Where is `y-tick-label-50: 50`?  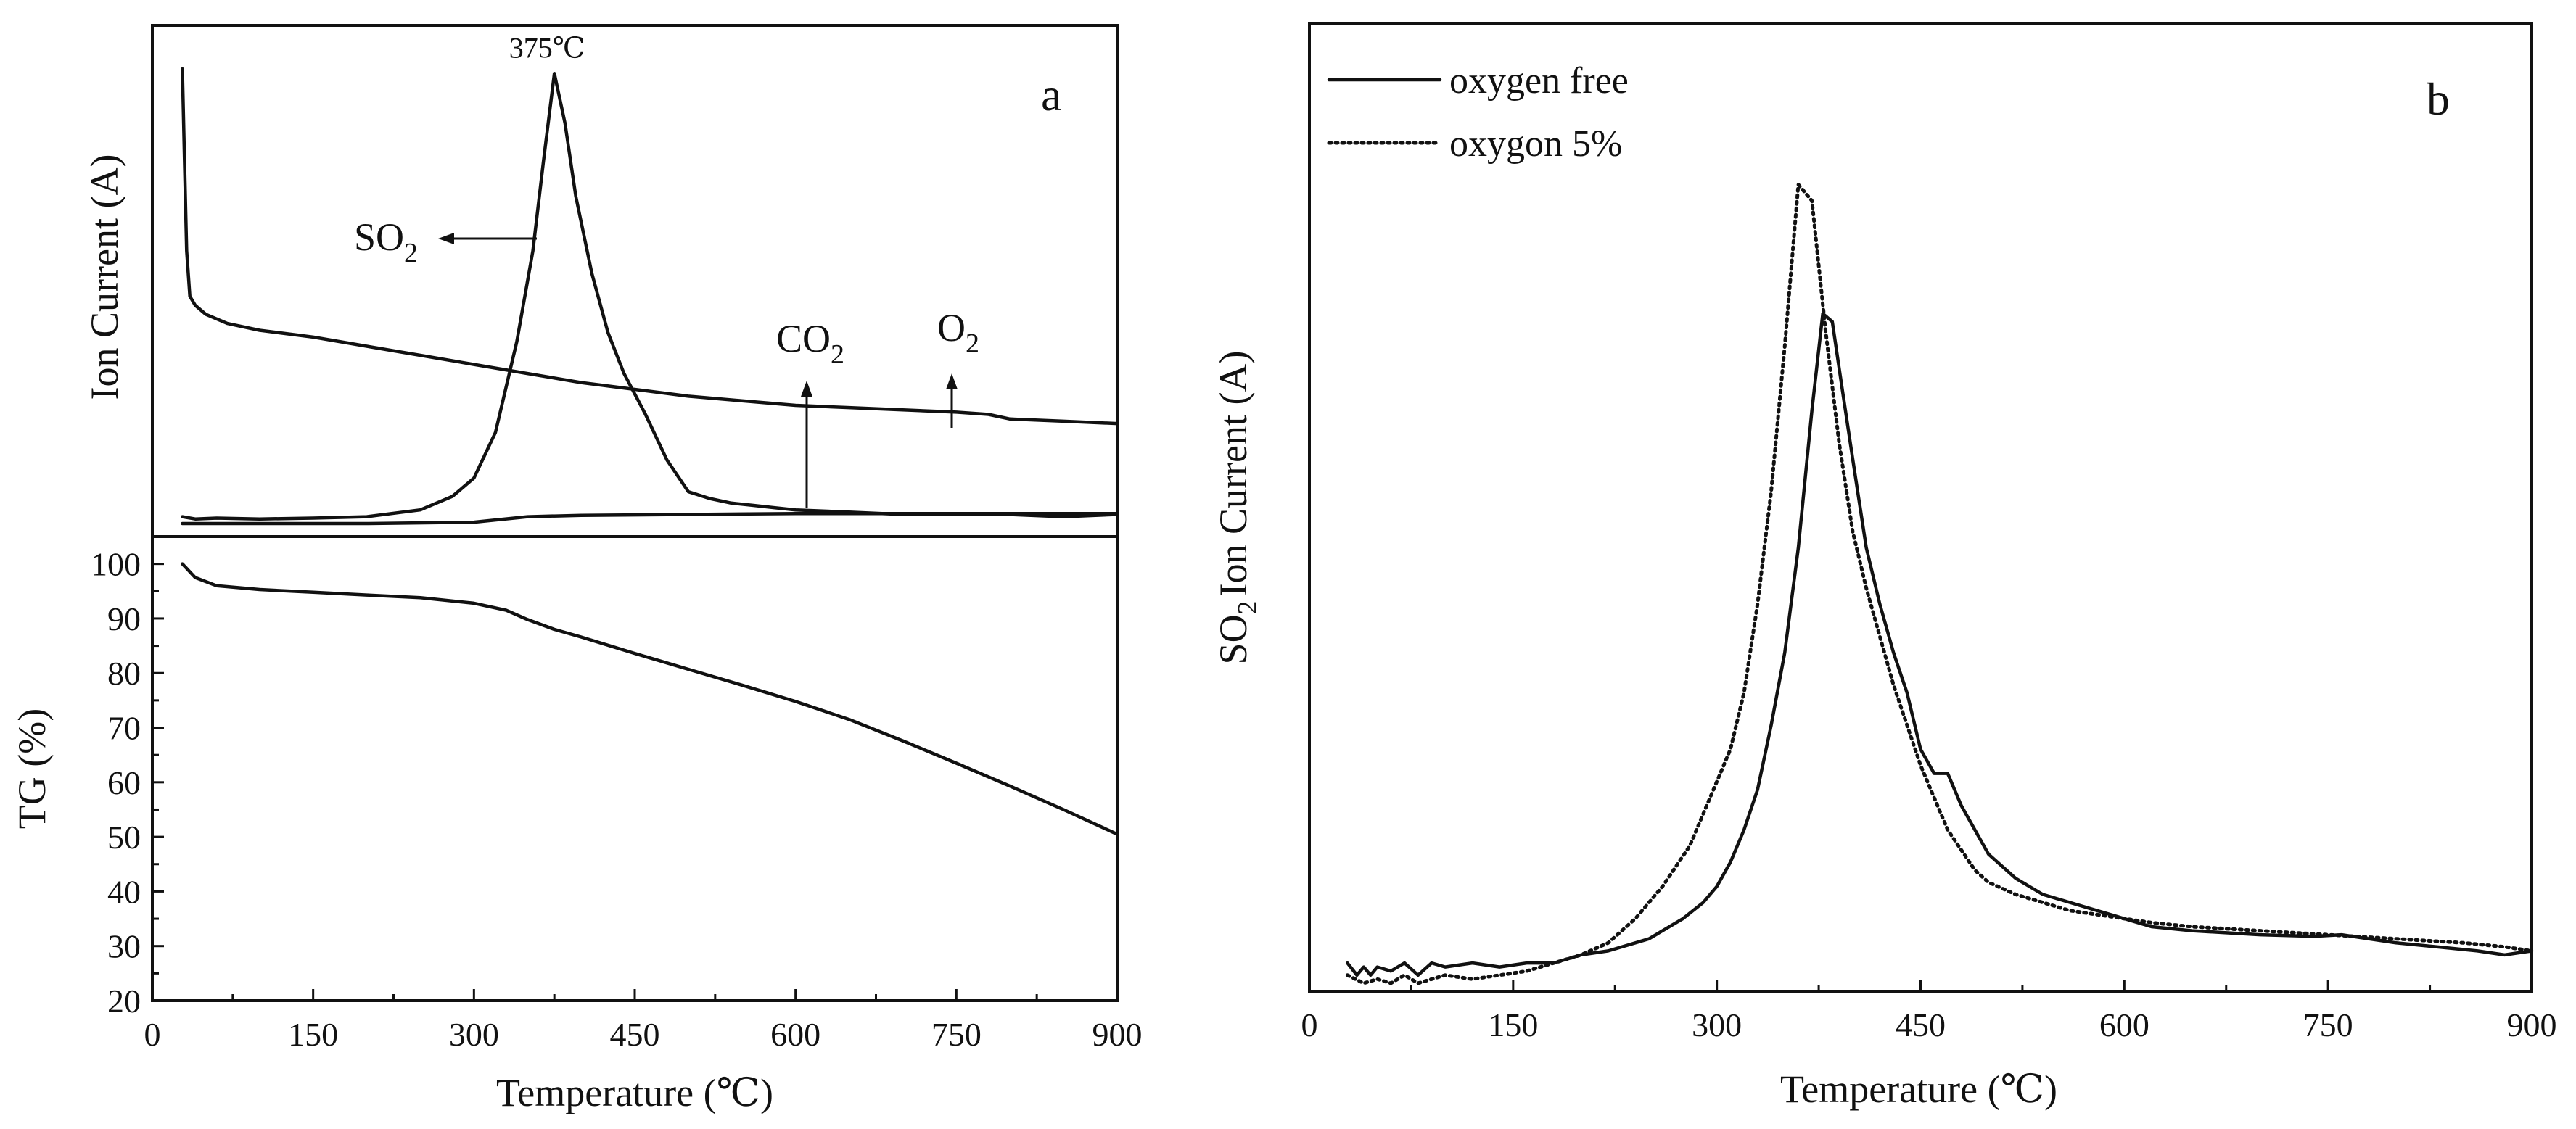
y-tick-label-50: 50 is located at coordinates (124, 837).